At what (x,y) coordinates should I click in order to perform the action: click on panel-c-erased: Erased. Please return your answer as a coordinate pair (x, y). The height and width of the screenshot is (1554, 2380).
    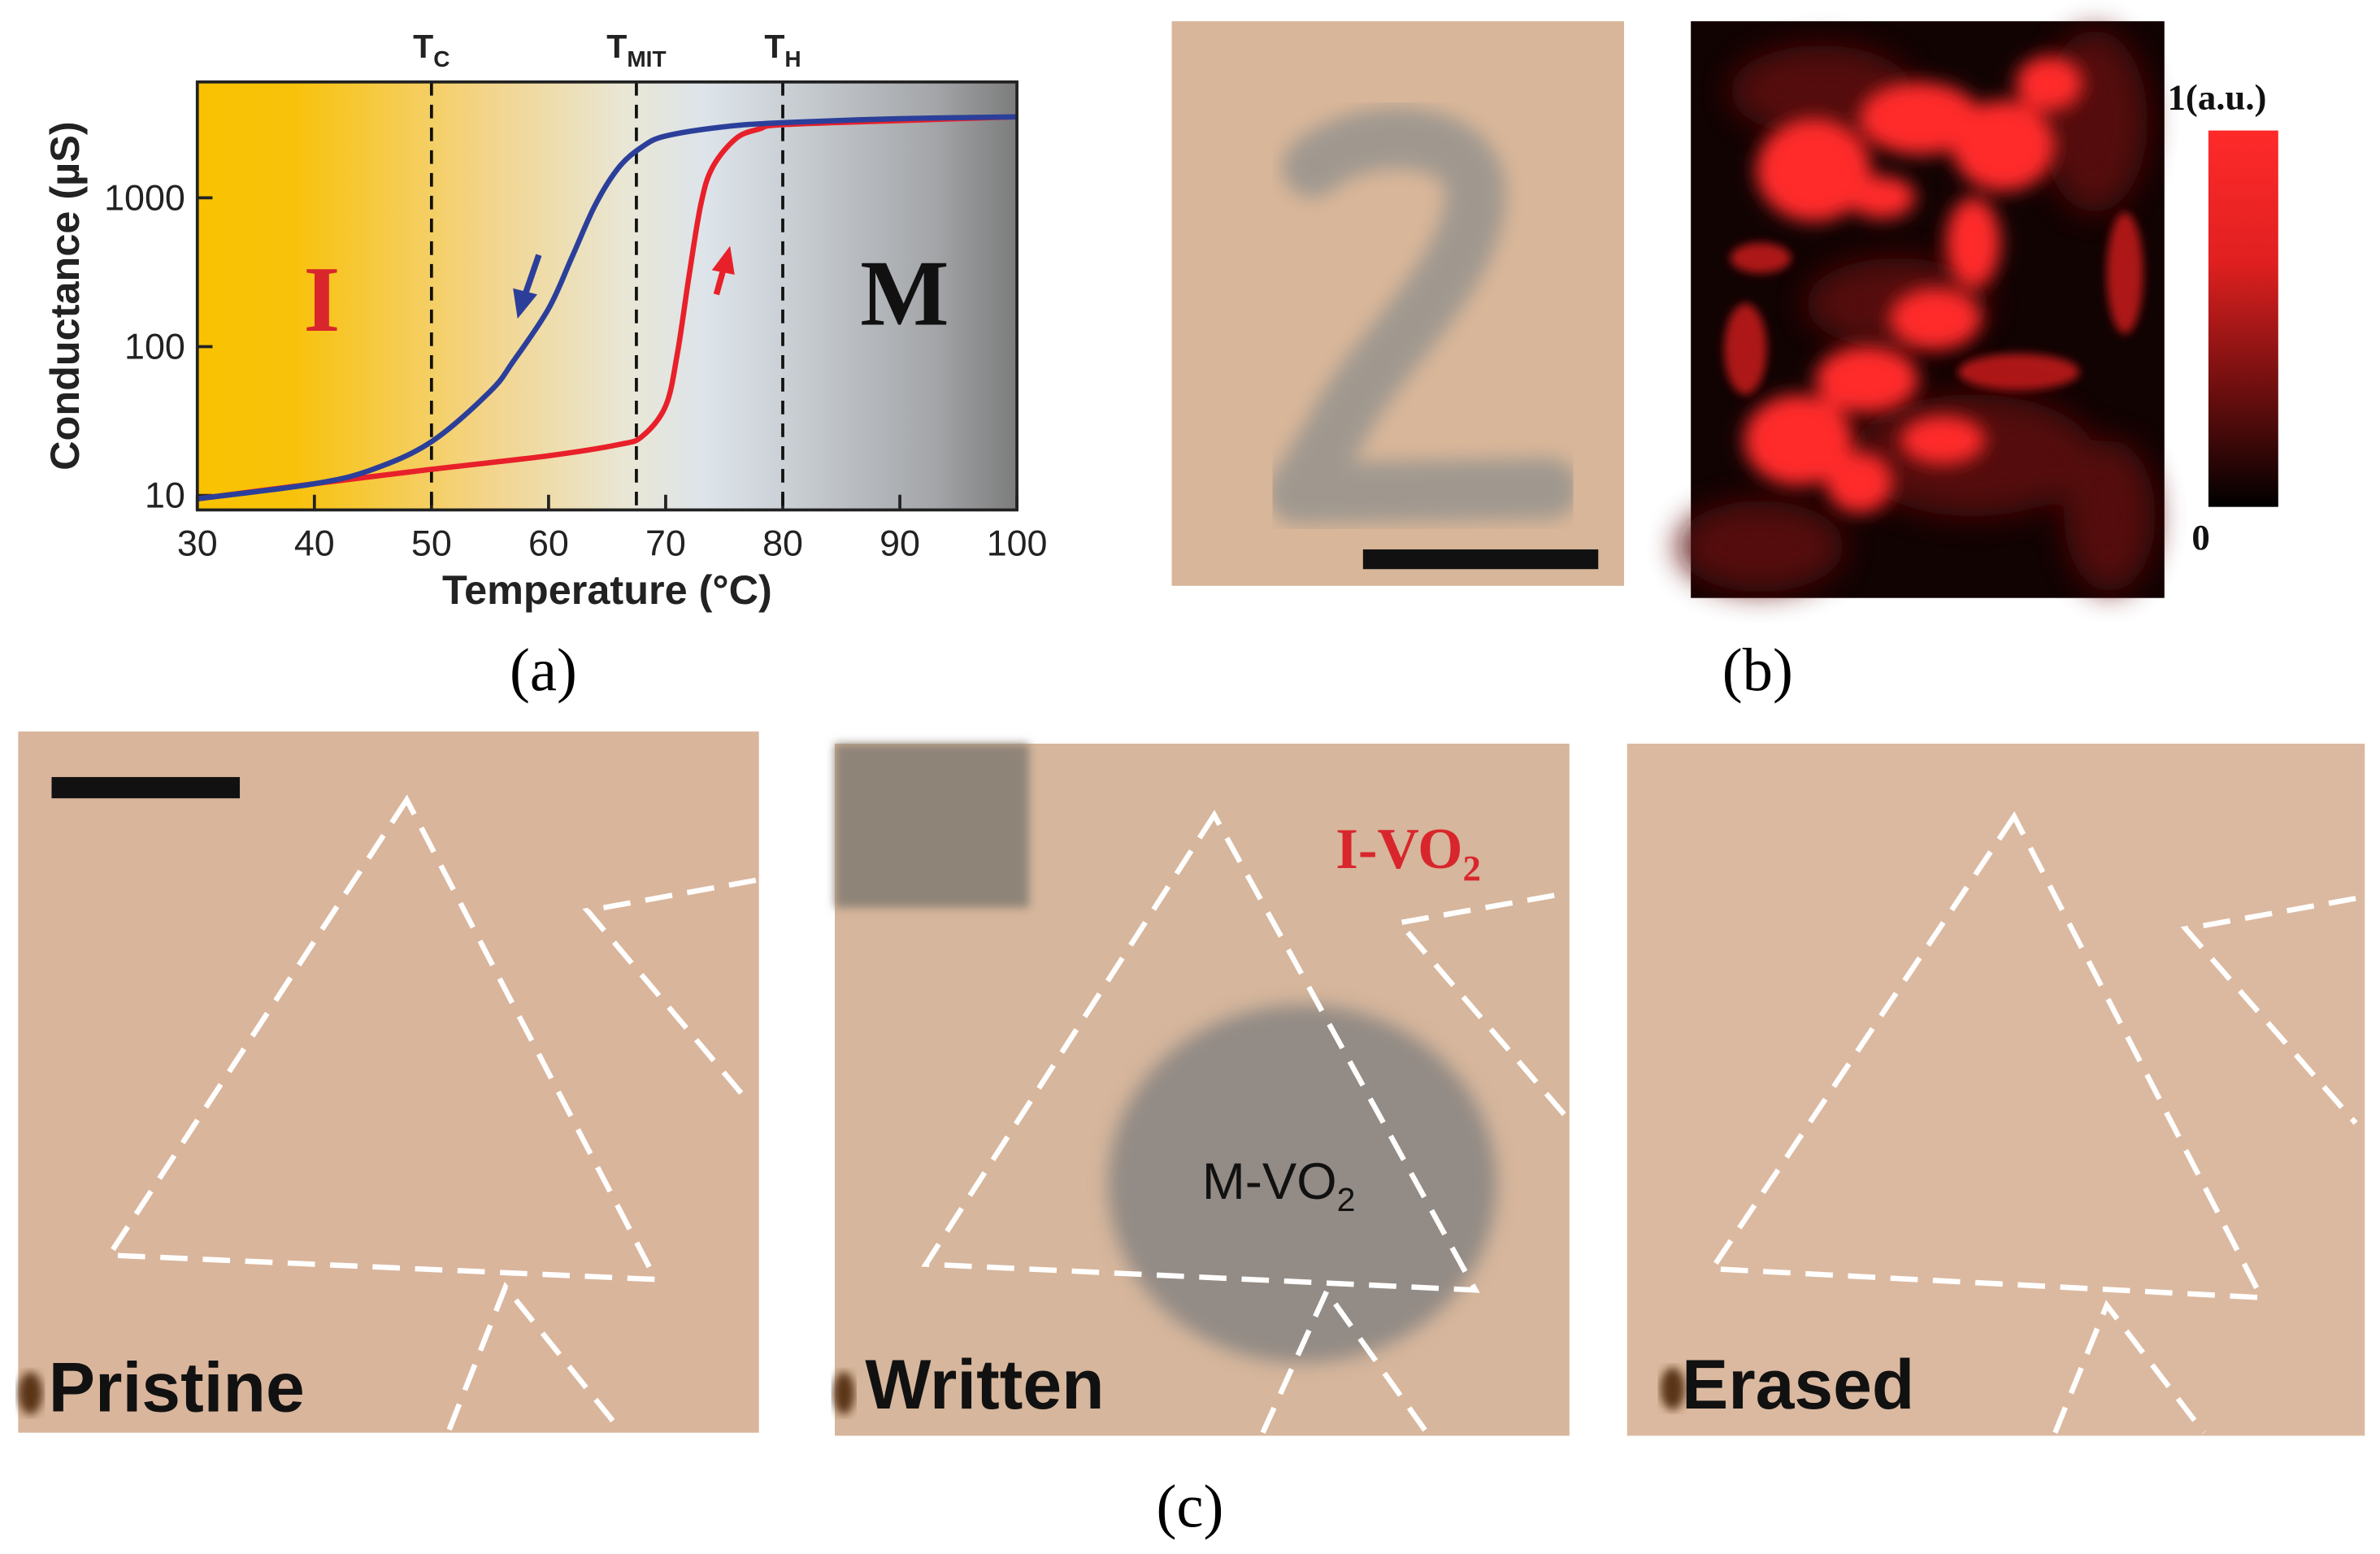
    Looking at the image, I should click on (1995, 1089).